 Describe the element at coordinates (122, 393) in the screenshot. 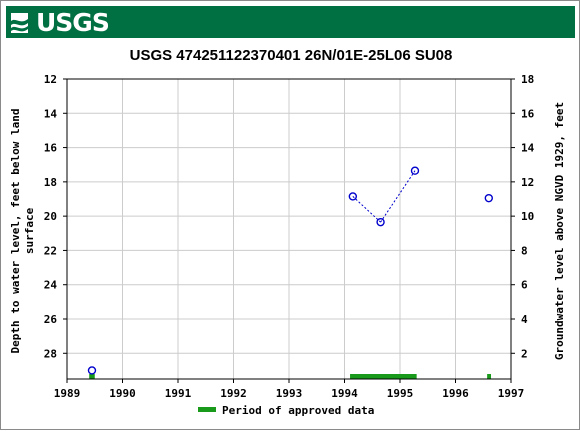

I see `x-tick-label: 1990` at that location.